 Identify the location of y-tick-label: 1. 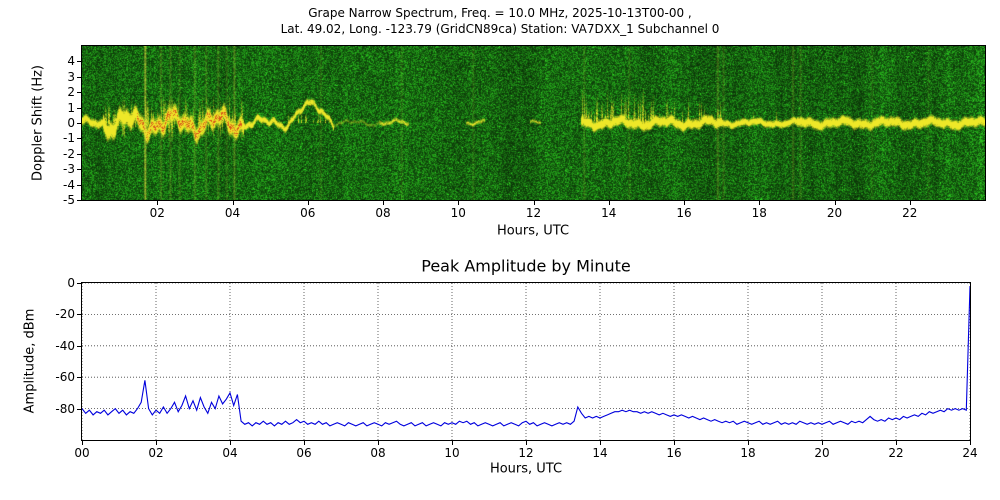
(71, 107).